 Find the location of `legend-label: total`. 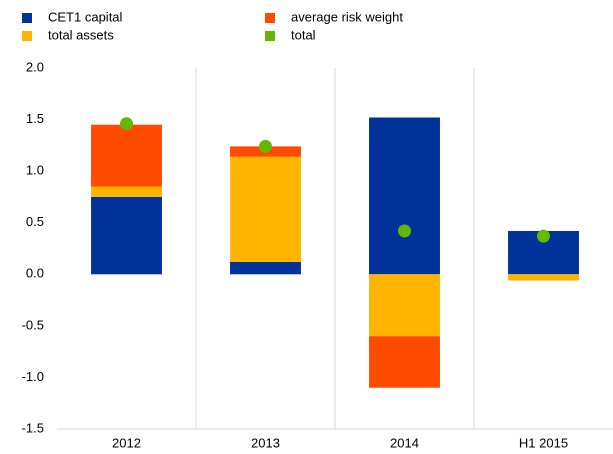

legend-label: total is located at coordinates (303, 34).